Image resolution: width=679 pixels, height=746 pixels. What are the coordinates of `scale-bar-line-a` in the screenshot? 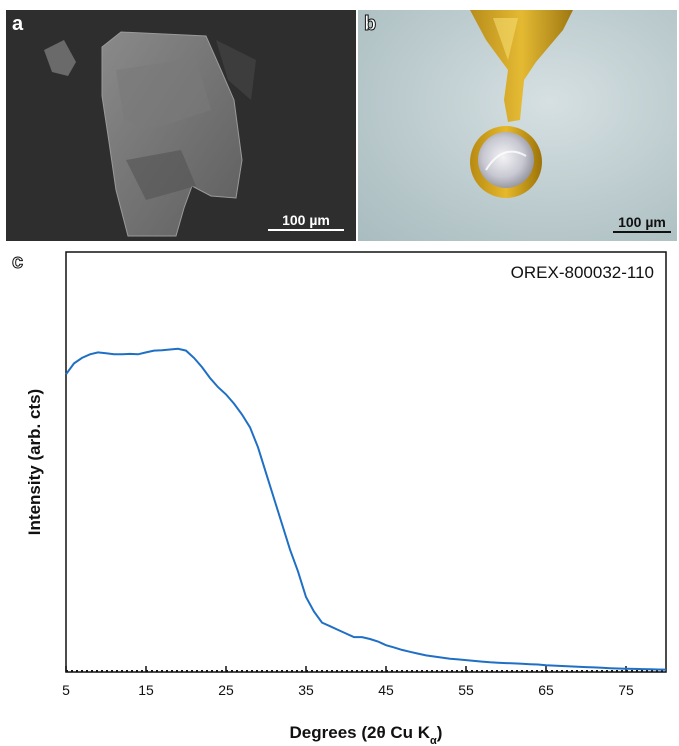 It's located at (306, 230).